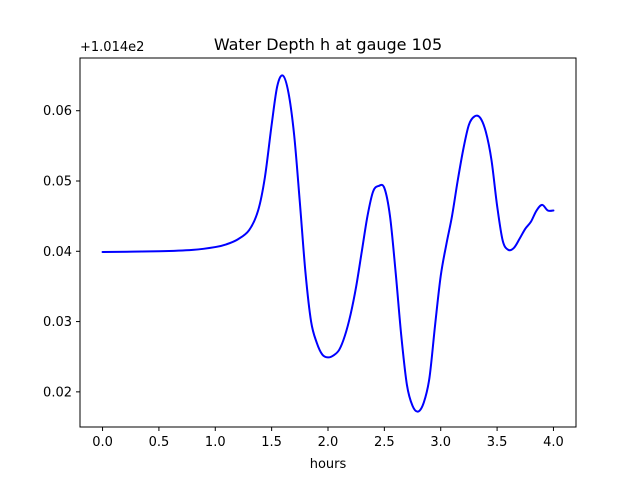  Describe the element at coordinates (57, 252) in the screenshot. I see `y-tick-label: 0.04` at that location.